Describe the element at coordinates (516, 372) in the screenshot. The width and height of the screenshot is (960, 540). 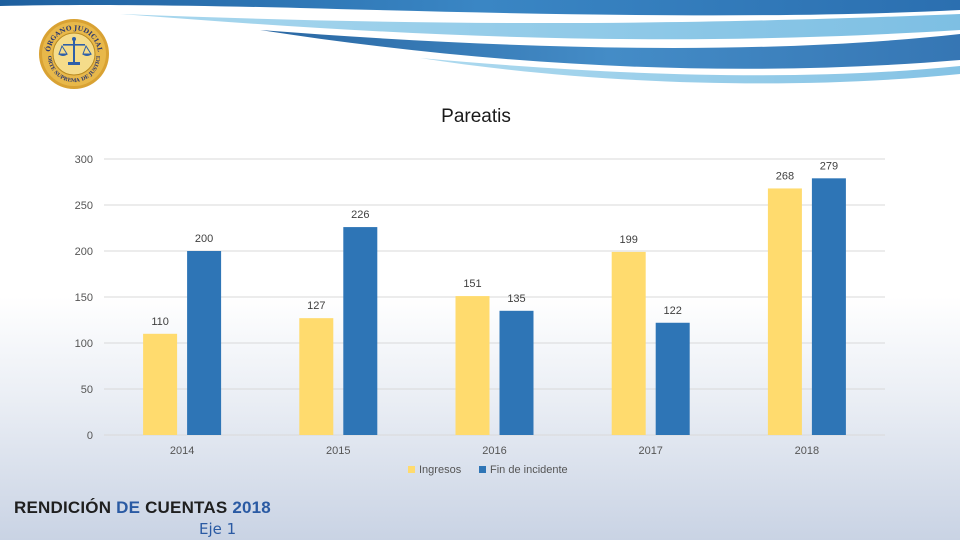
I see `bar-fin-de-incidente-2016` at that location.